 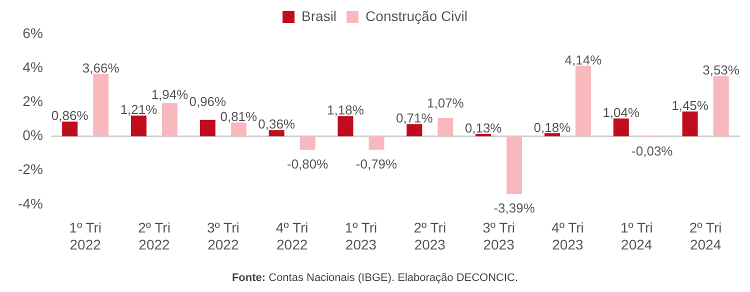 What do you see at coordinates (292, 236) in the screenshot?
I see `x-tick-label: 4º Tri 2022` at bounding box center [292, 236].